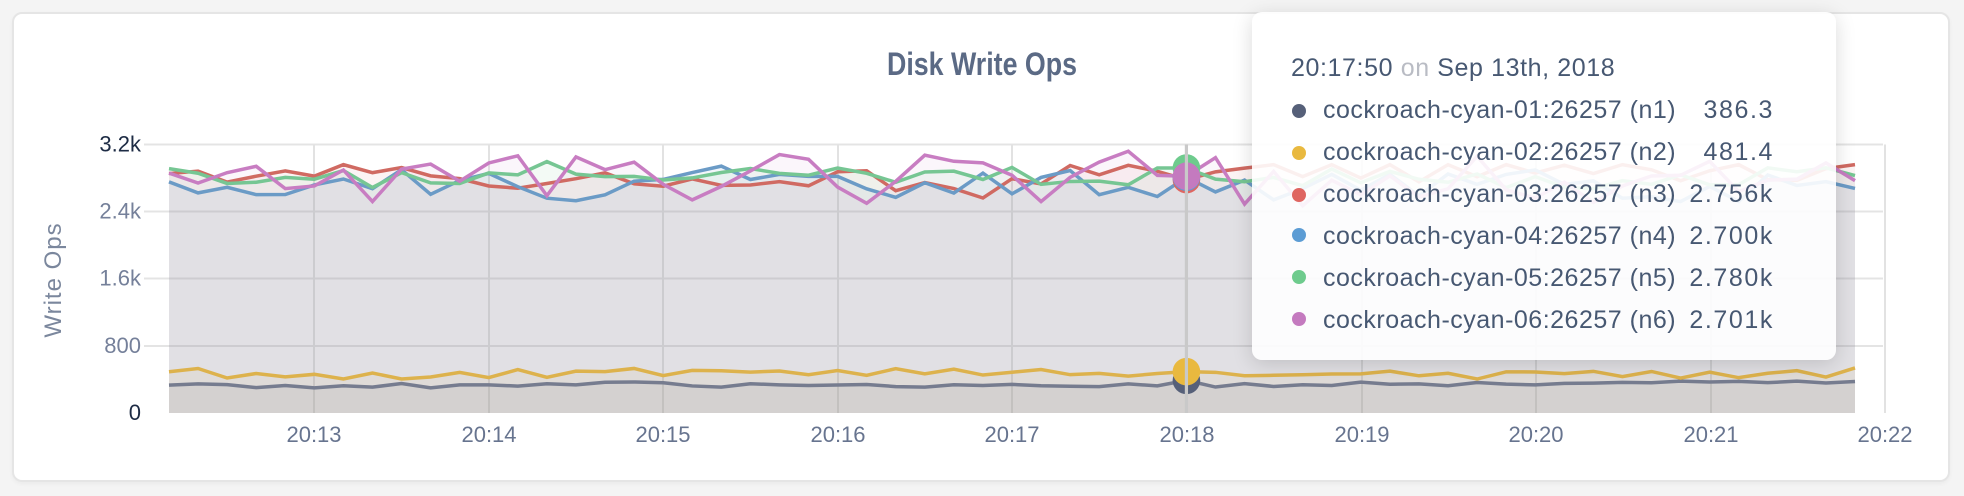 This screenshot has width=1964, height=496. What do you see at coordinates (120, 144) in the screenshot?
I see `svg-text: 3.2k` at bounding box center [120, 144].